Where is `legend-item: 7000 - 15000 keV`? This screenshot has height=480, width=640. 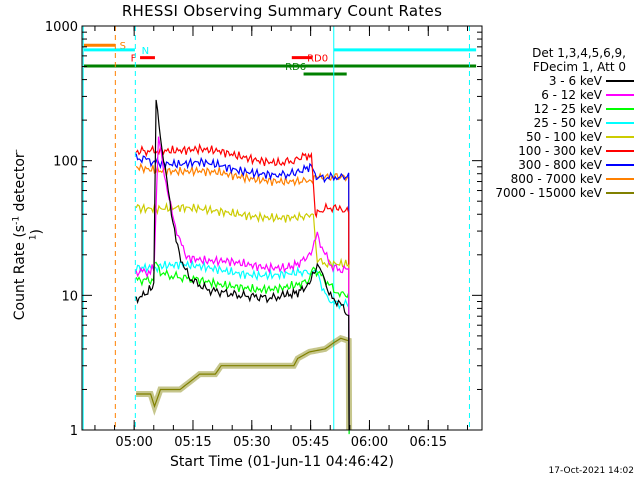 legend-item: 7000 - 15000 keV is located at coordinates (556, 193).